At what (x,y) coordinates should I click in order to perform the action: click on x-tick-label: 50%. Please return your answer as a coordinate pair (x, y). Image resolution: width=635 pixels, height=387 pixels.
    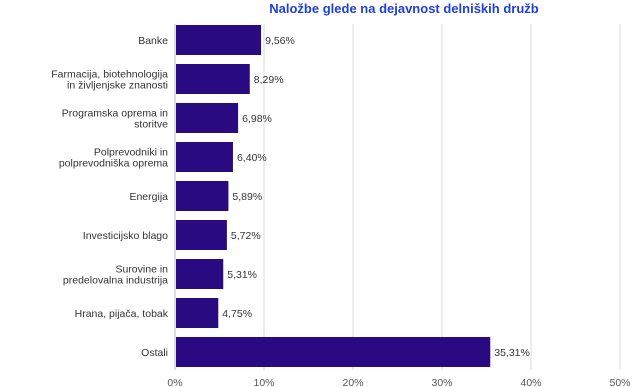
    Looking at the image, I should click on (619, 382).